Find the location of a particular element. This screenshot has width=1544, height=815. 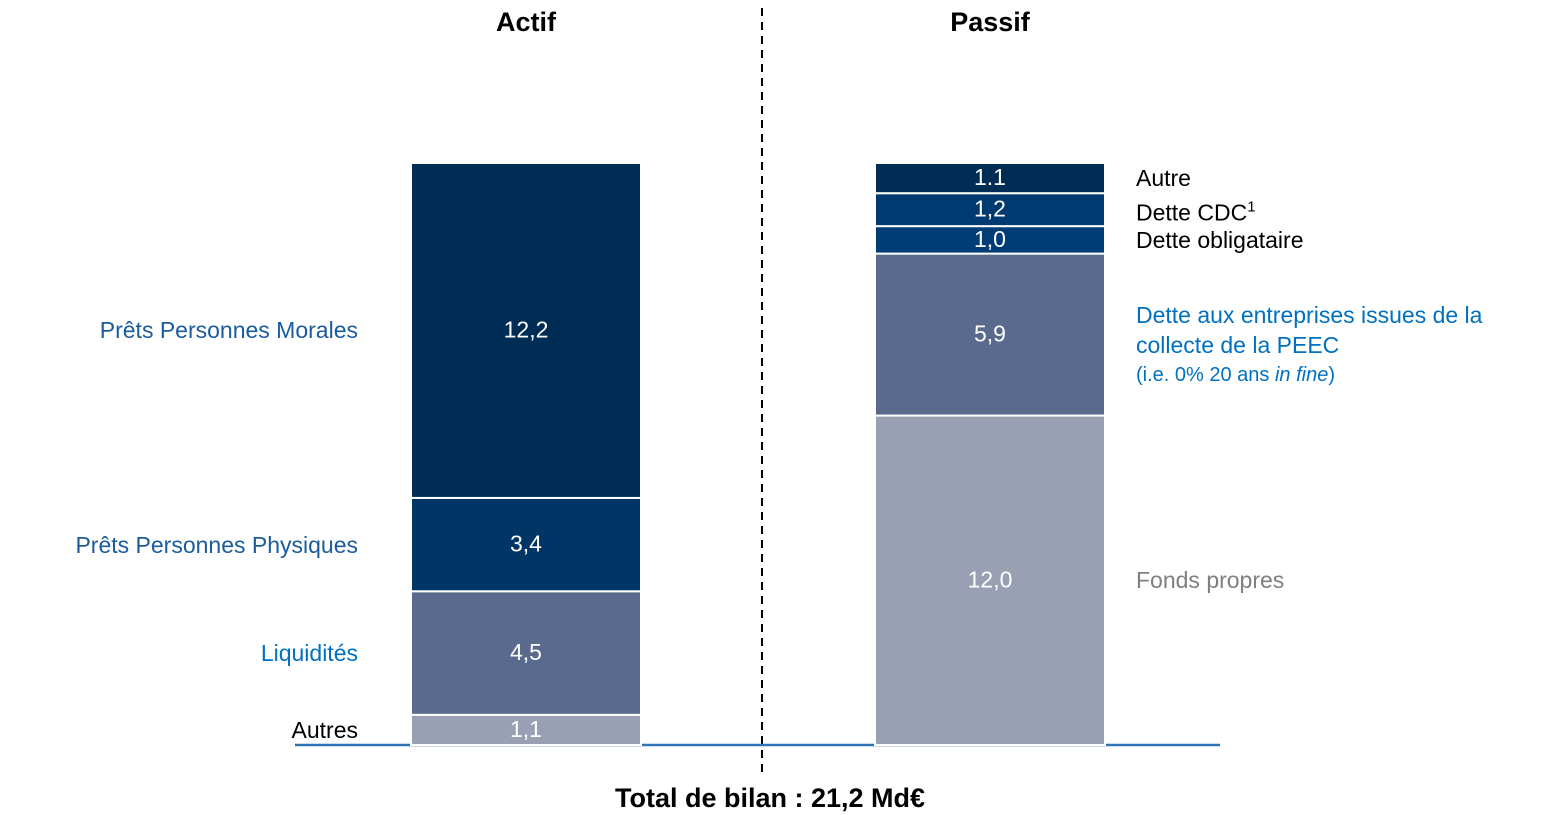

value-label: 1,1 is located at coordinates (526, 729).